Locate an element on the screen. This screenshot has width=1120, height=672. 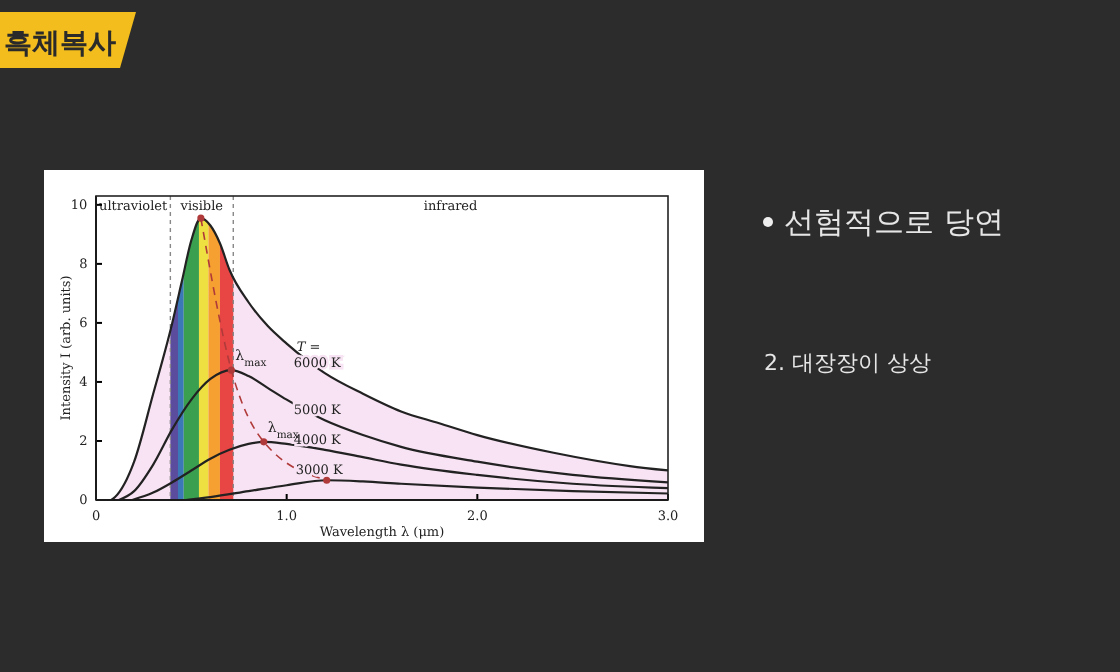
text: 2. 대장장이 상상 is located at coordinates (847, 363).